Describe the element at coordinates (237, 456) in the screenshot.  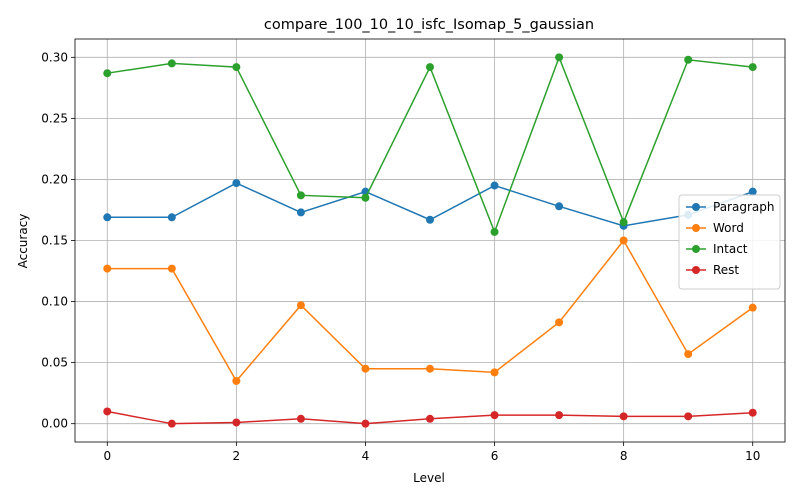
I see `x-tick-label: 2` at that location.